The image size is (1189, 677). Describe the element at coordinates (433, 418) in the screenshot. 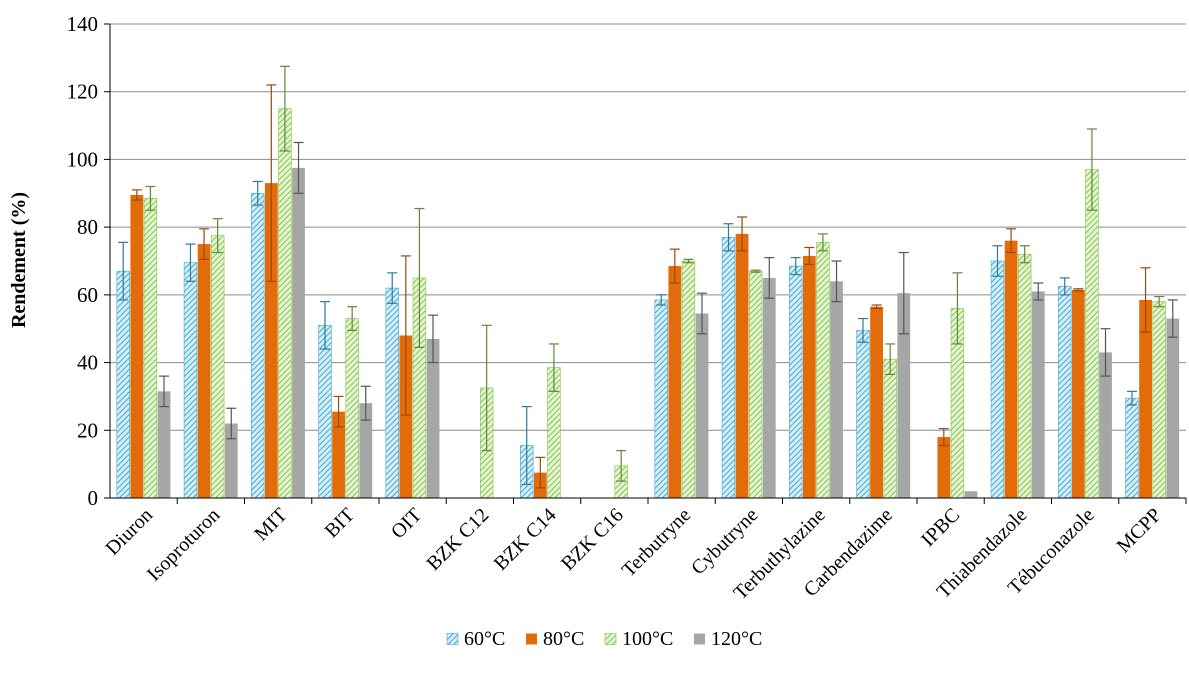

I see `bar-120C-oit` at that location.